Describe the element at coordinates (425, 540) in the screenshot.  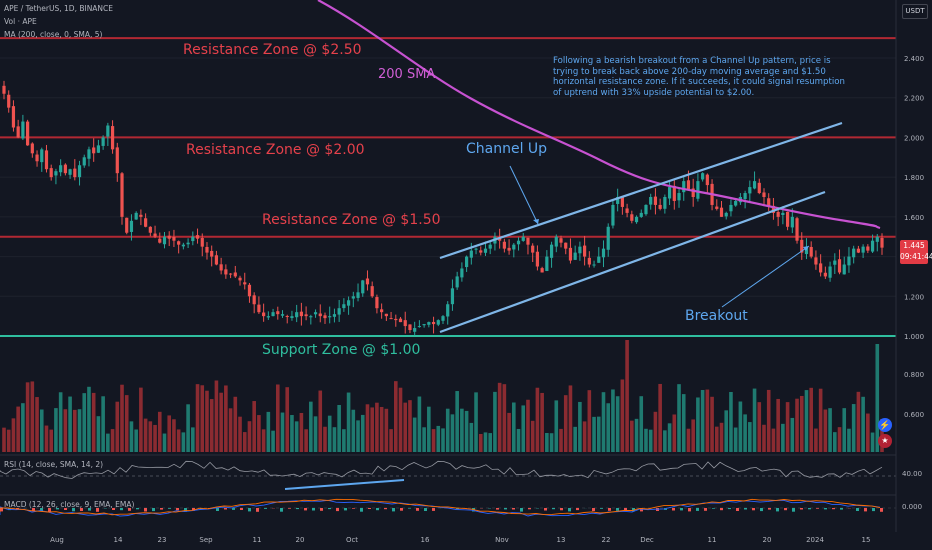
I see `x-tick-label: 16` at that location.